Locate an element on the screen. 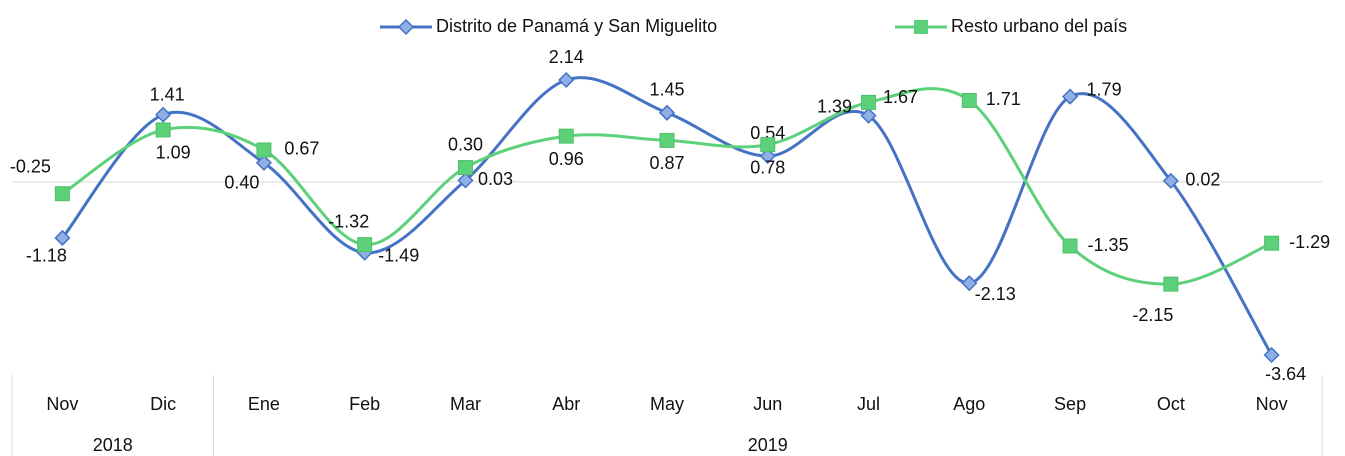  x-group-label: 2019 is located at coordinates (768, 445).